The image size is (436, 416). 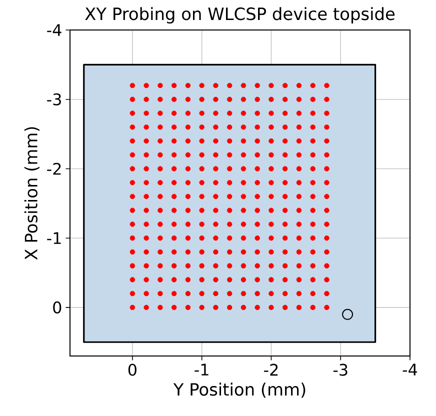 What do you see at coordinates (57, 307) in the screenshot?
I see `y-tick-label: 0` at bounding box center [57, 307].